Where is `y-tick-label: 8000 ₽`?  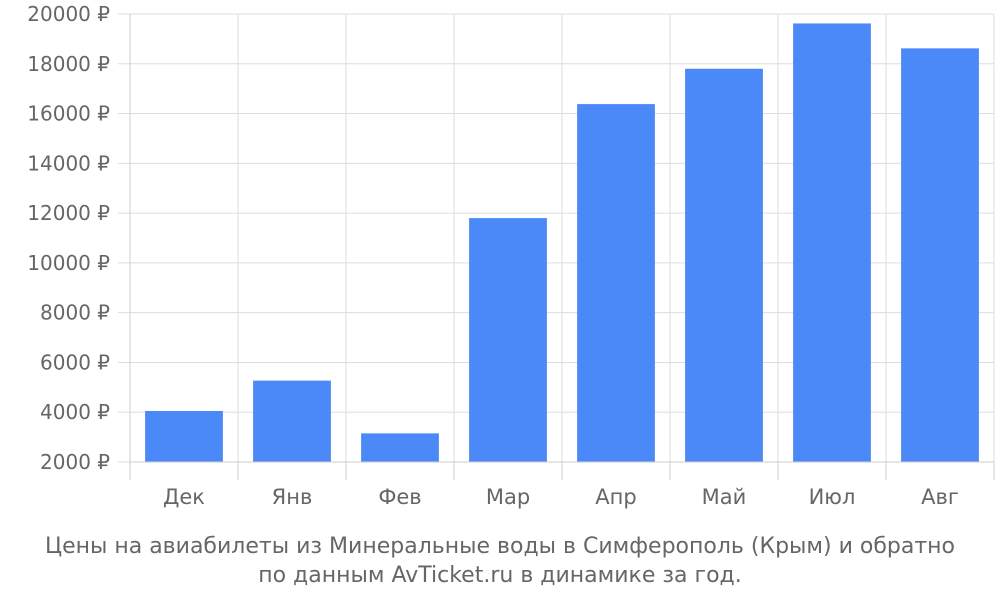
y-tick-label: 8000 ₽ is located at coordinates (75, 313).